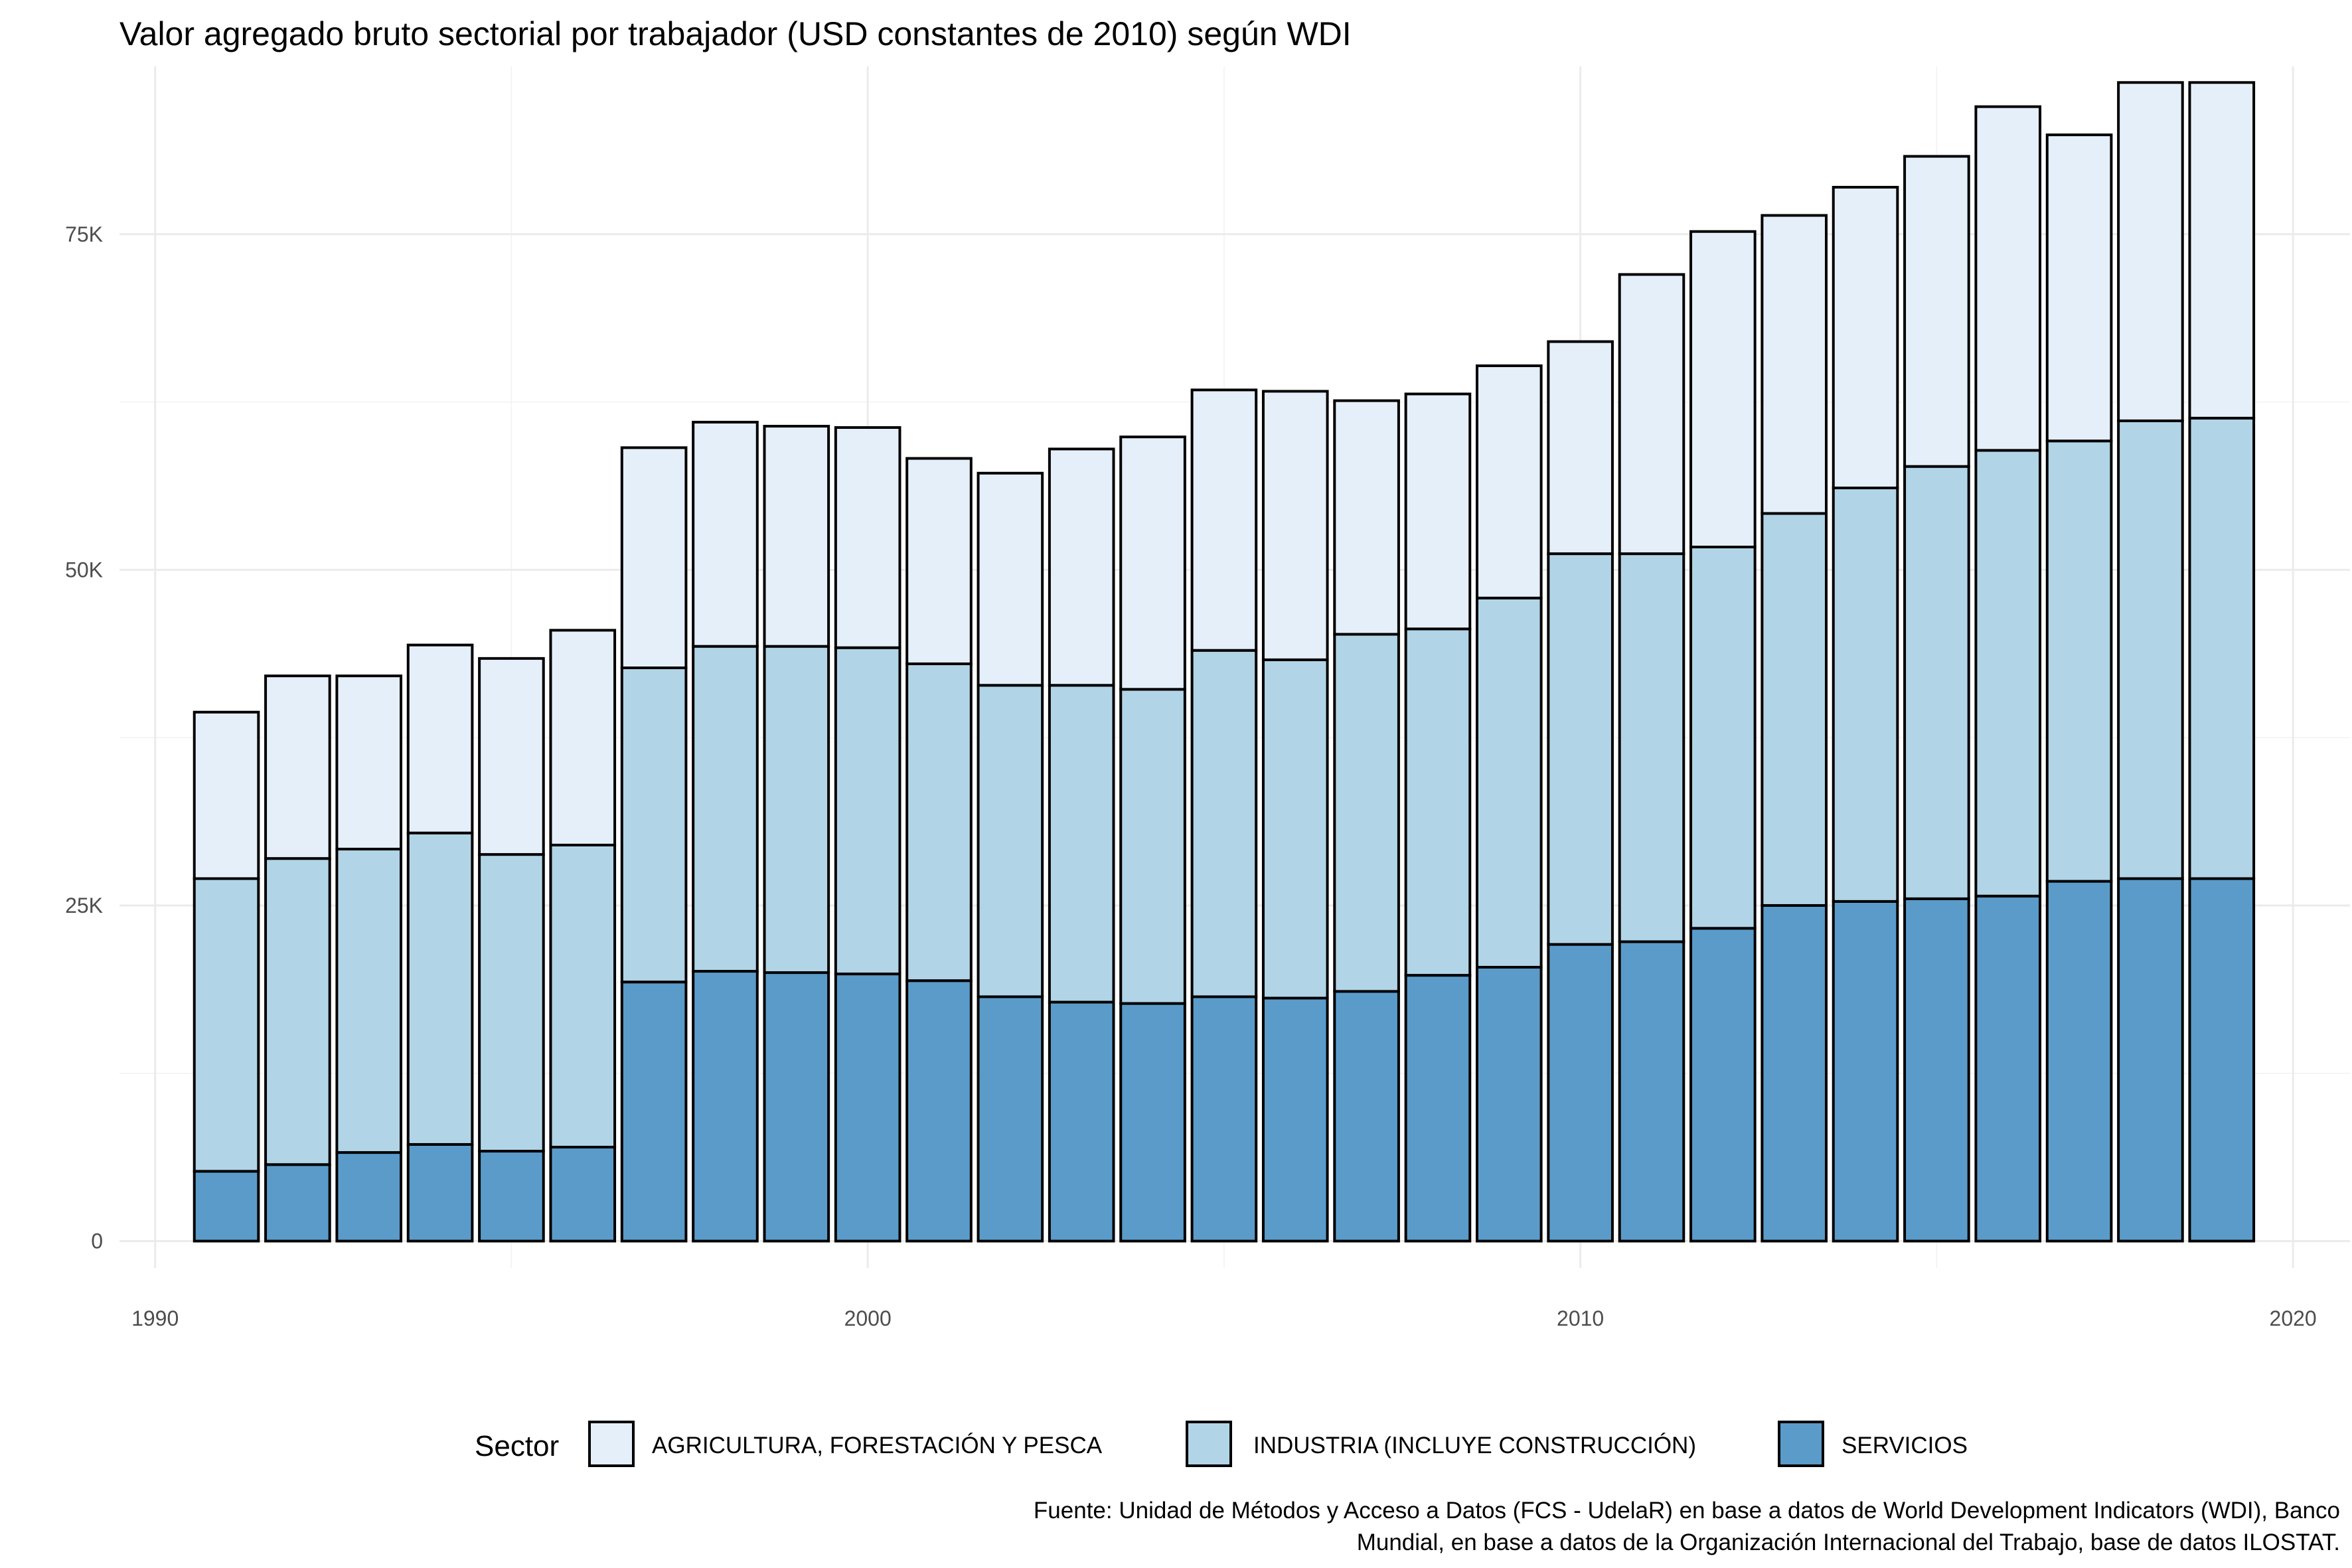 The image size is (2352, 1568). I want to click on bar-agricultura-1999, so click(797, 536).